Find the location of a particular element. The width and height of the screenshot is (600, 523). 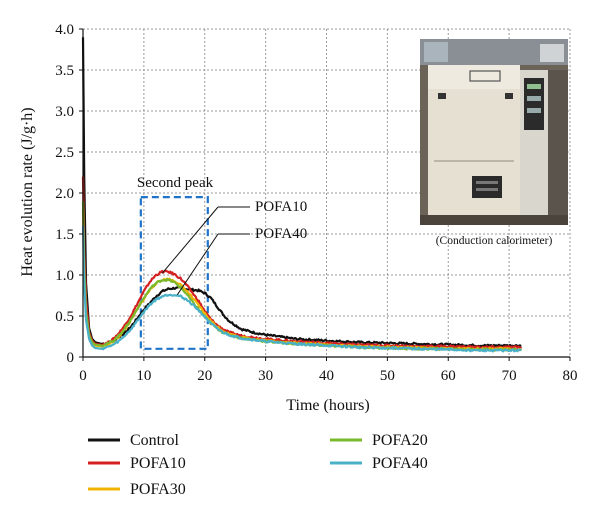

y-axis-title: Heat evolution rate (J/g·h) is located at coordinates (27, 191).